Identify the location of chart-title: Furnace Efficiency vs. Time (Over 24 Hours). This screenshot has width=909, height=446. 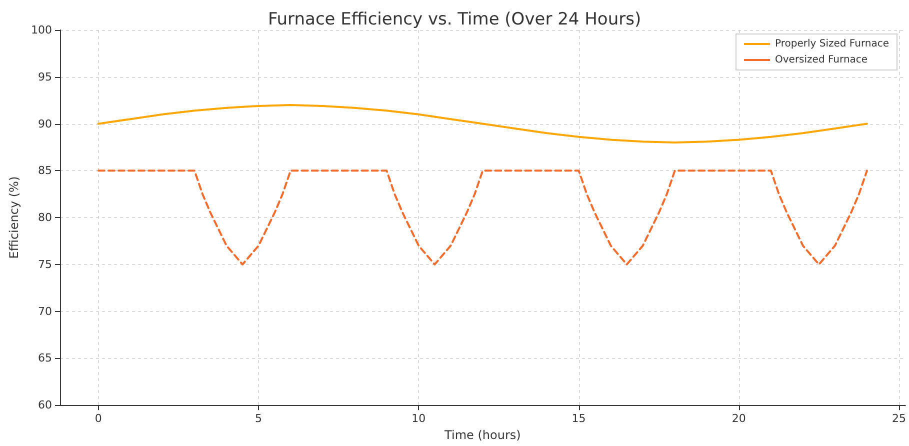
(455, 20).